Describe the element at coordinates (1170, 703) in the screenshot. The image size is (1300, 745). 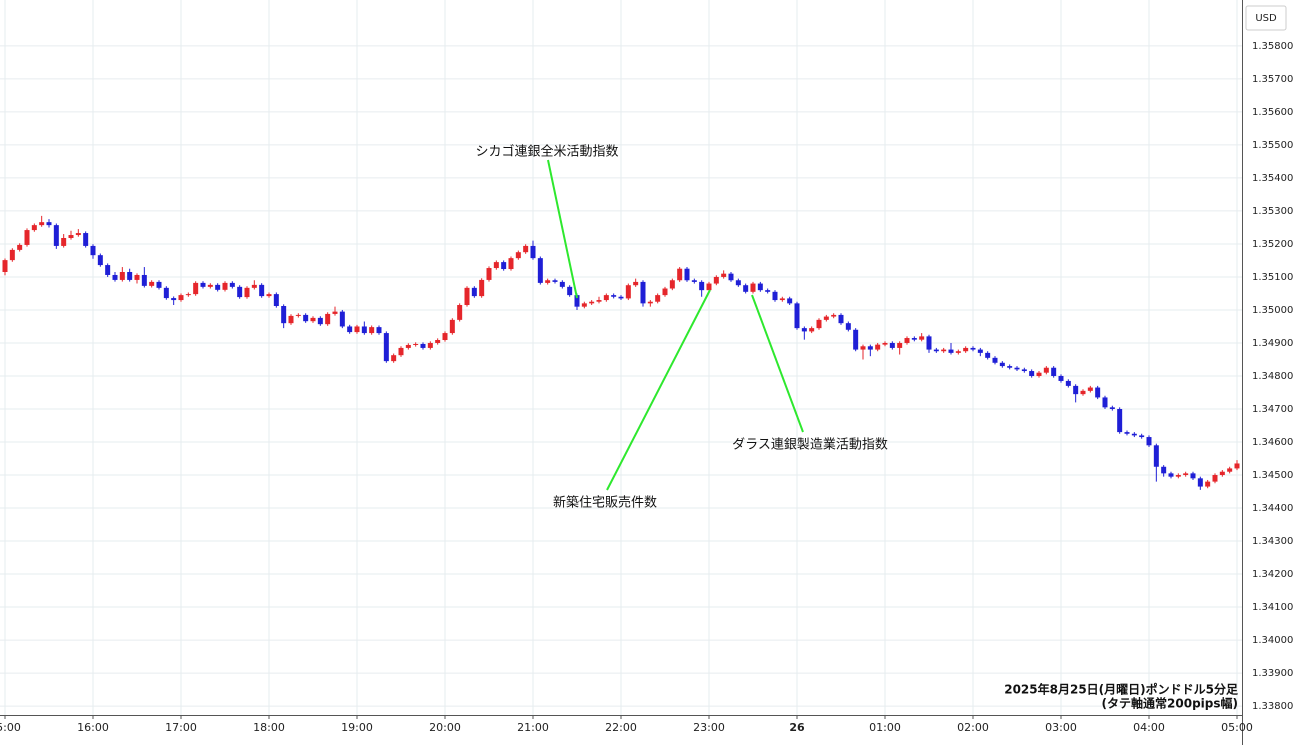
I see `footnote: (タテ軸通常200pips幅)` at that location.